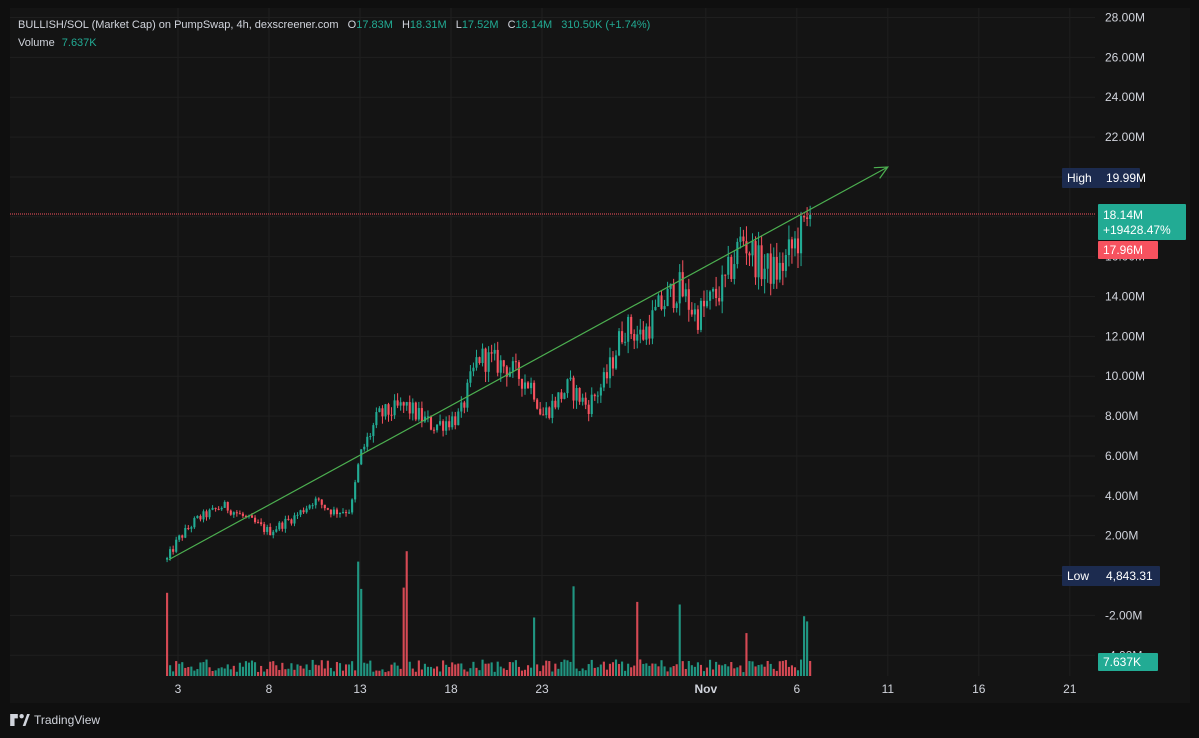 This screenshot has height=738, width=1199. Describe the element at coordinates (1078, 576) in the screenshot. I see `low-badge-label: Low` at that location.